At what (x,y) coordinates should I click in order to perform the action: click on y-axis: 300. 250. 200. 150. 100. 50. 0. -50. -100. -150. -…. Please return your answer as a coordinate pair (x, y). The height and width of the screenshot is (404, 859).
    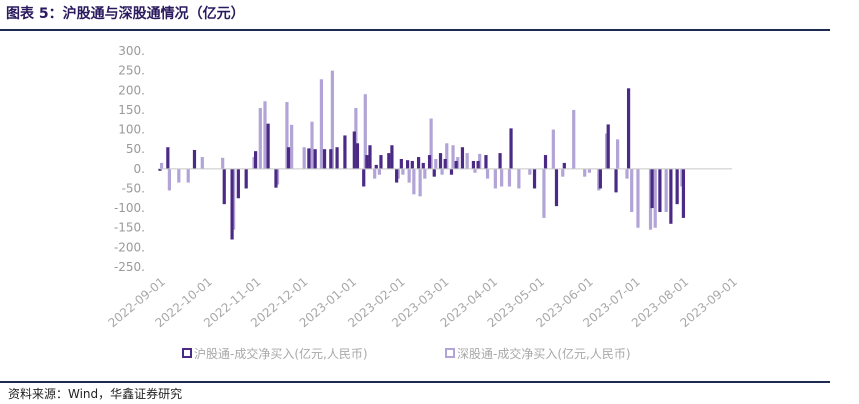
    Looking at the image, I should click on (129, 159).